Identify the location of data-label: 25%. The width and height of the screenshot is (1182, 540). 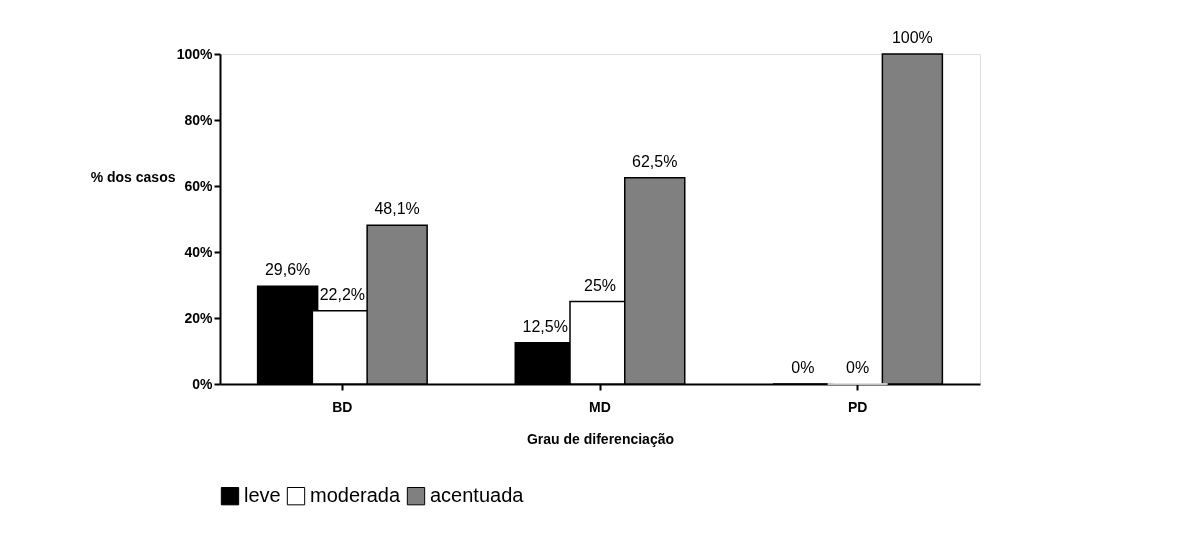
(600, 285).